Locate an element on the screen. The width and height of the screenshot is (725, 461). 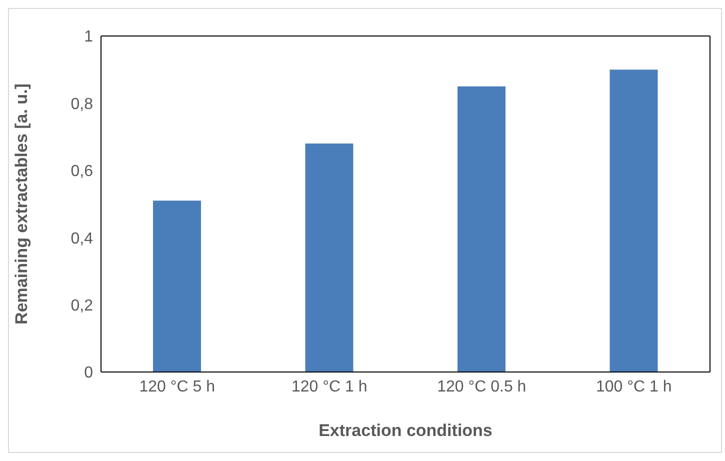
x-tick-label: 120 °C 5 h is located at coordinates (177, 387).